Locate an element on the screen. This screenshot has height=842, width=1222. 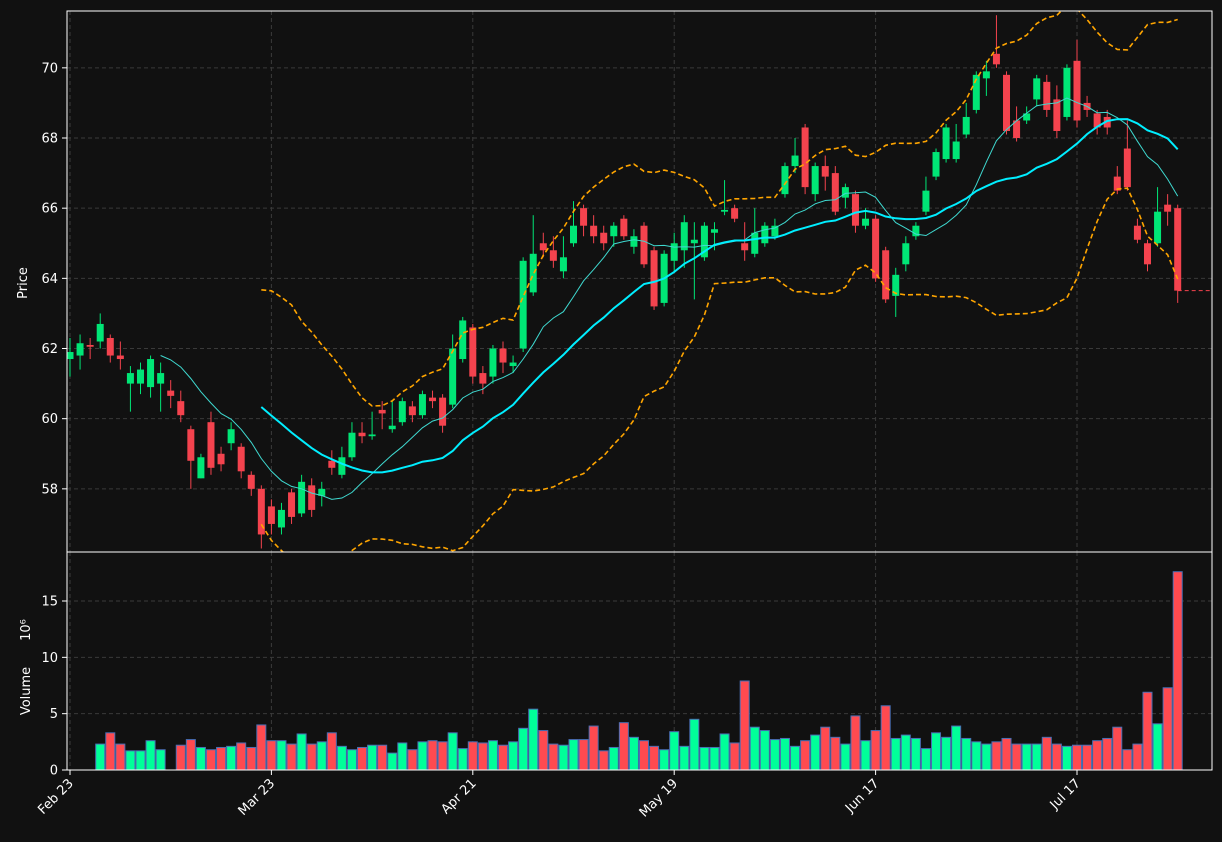
y-tick-label: 60 is located at coordinates (49, 419).